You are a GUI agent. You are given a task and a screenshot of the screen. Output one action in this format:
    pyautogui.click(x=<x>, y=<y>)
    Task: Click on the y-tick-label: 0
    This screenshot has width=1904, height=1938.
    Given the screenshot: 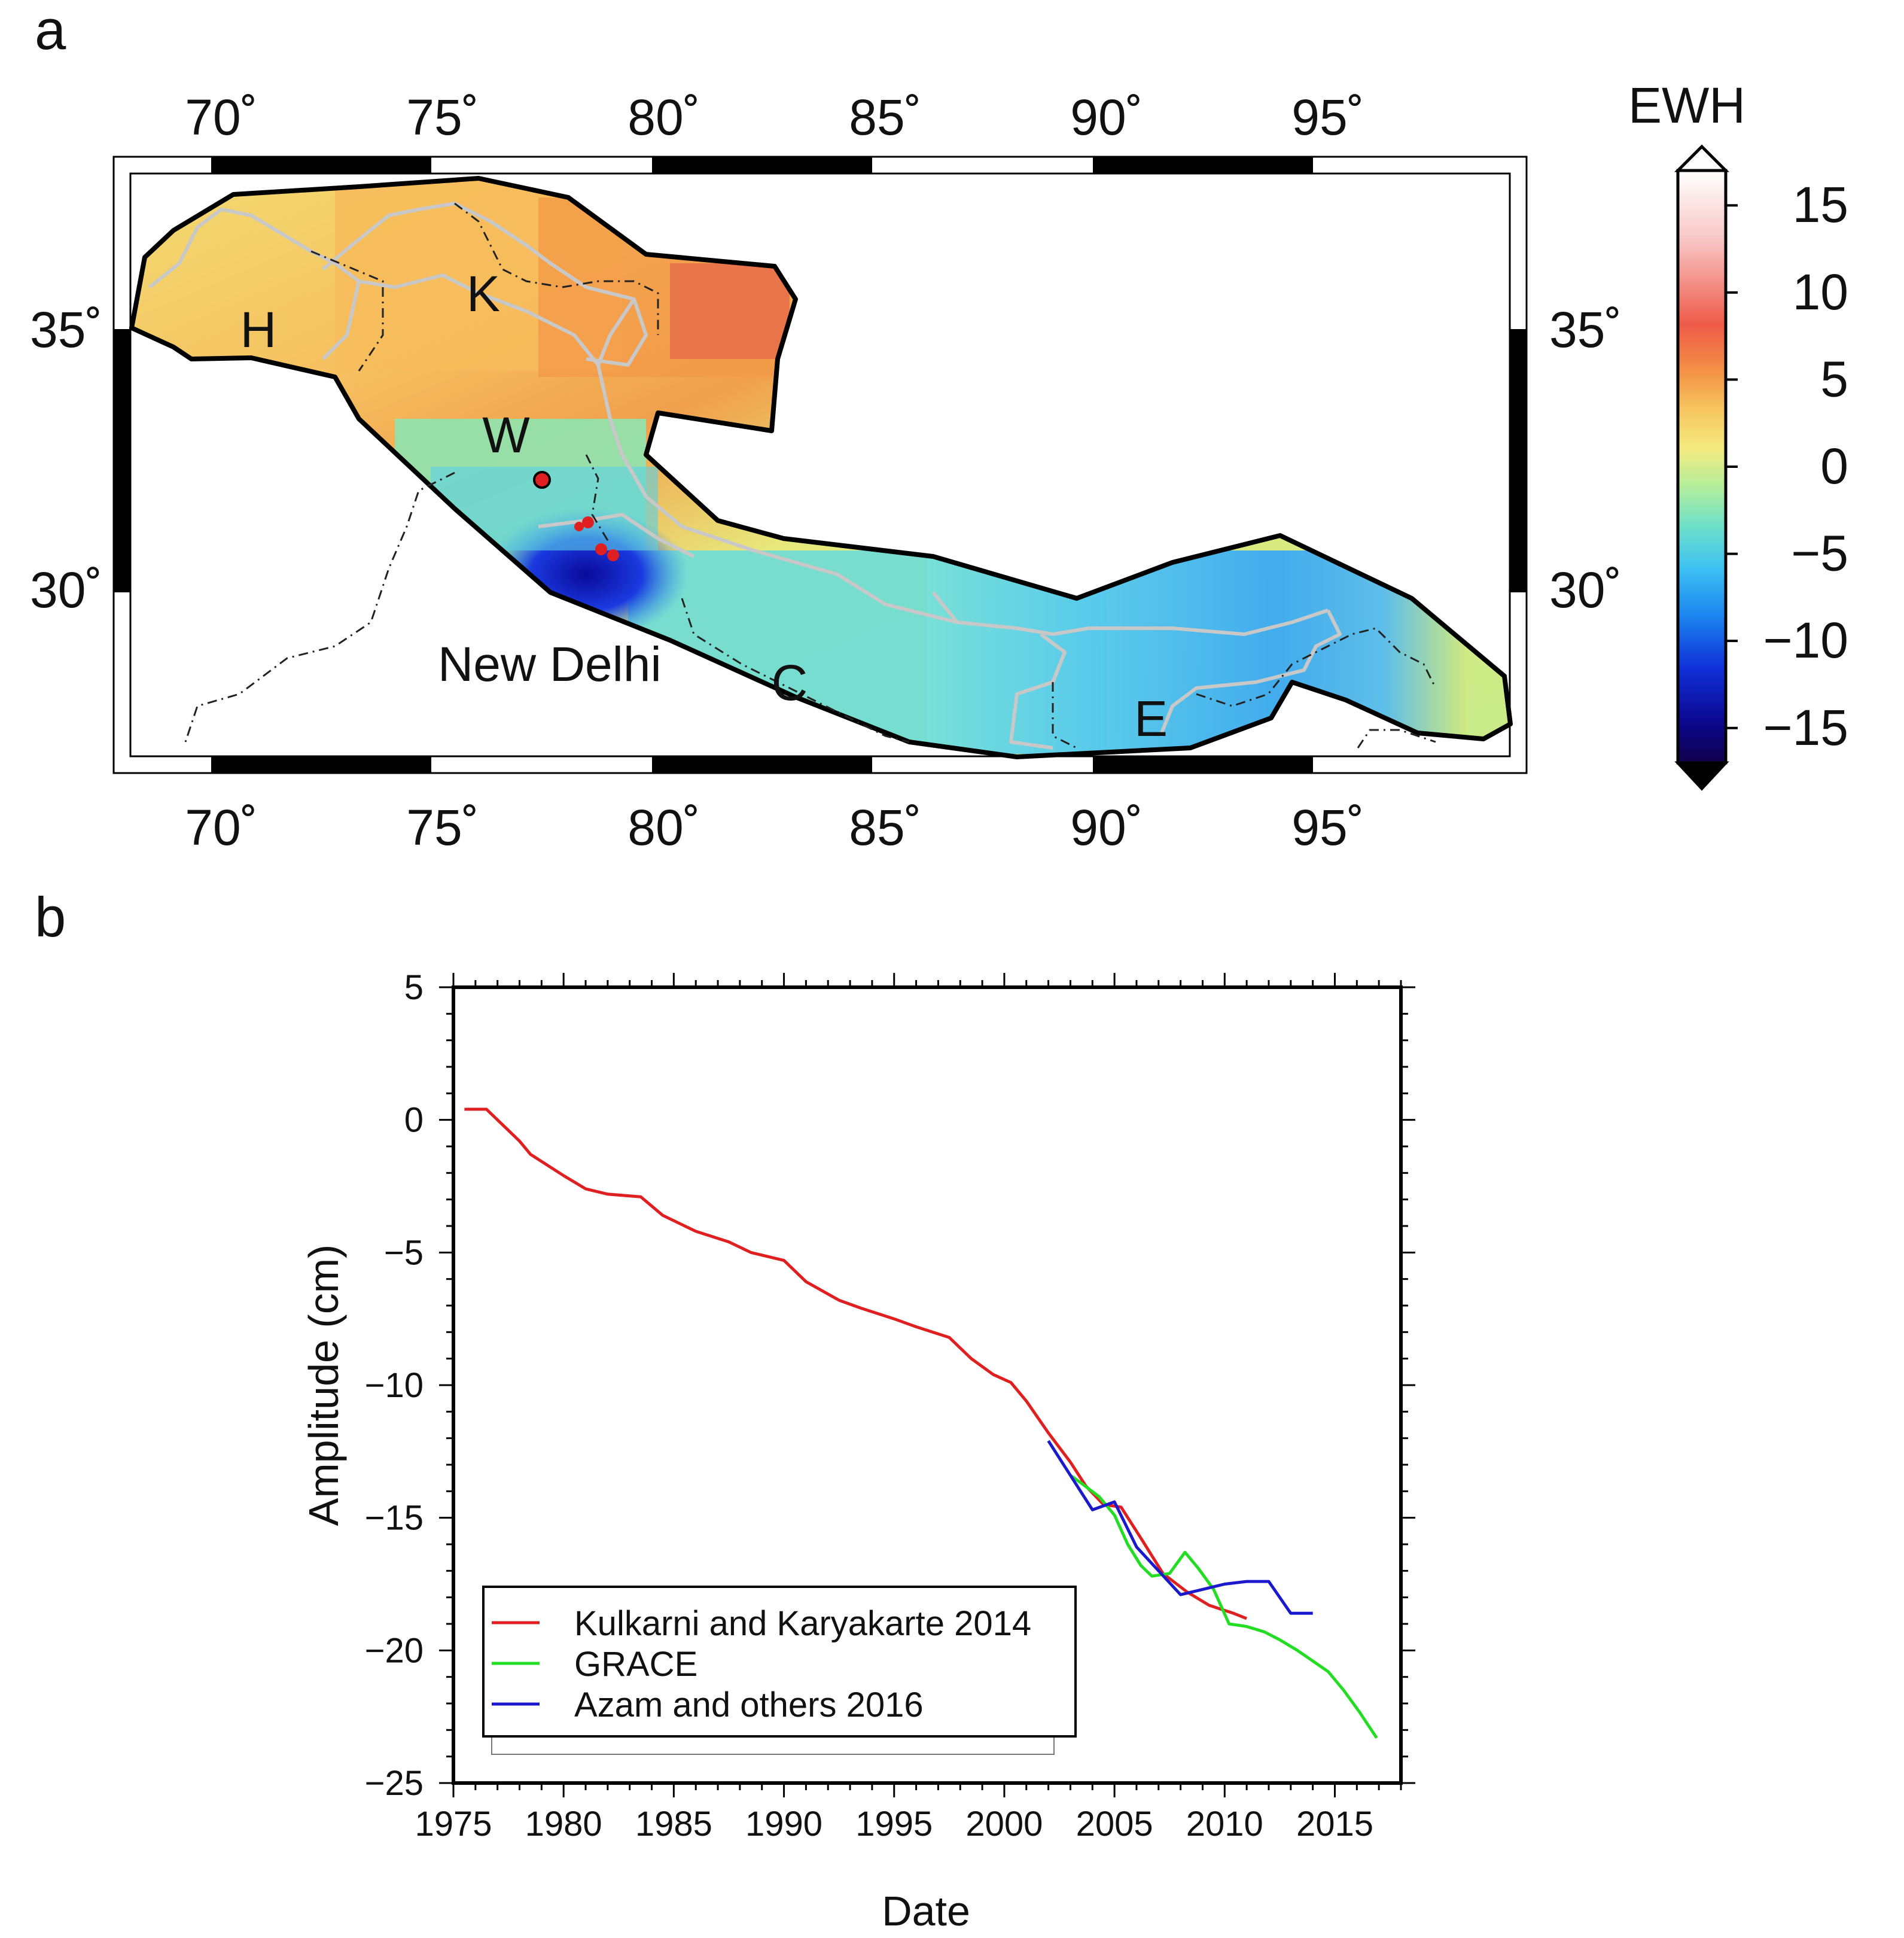 What is the action you would take?
    pyautogui.click(x=414, y=1120)
    